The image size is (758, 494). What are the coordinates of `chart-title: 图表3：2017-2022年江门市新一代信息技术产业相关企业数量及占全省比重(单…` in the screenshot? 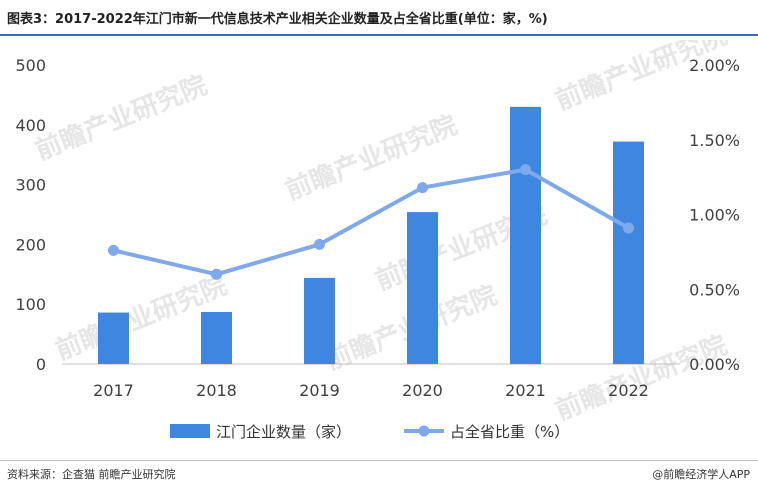 It's located at (277, 19).